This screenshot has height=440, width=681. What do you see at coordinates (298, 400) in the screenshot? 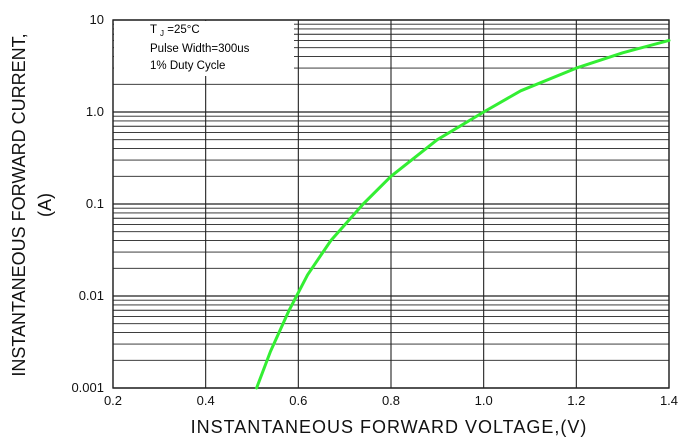
I see `x-tick-label: 0.6` at bounding box center [298, 400].